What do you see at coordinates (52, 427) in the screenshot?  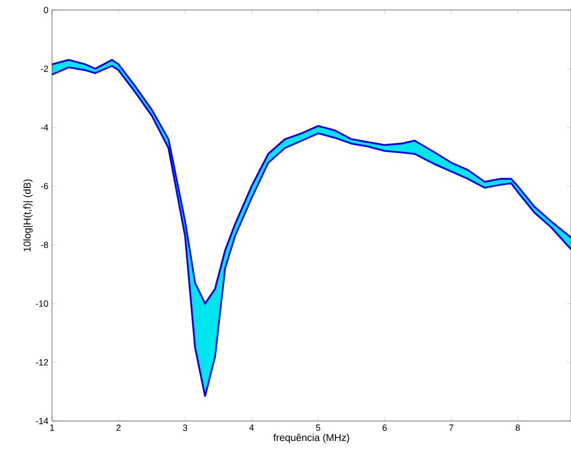 I see `x-tick-label: 1` at bounding box center [52, 427].